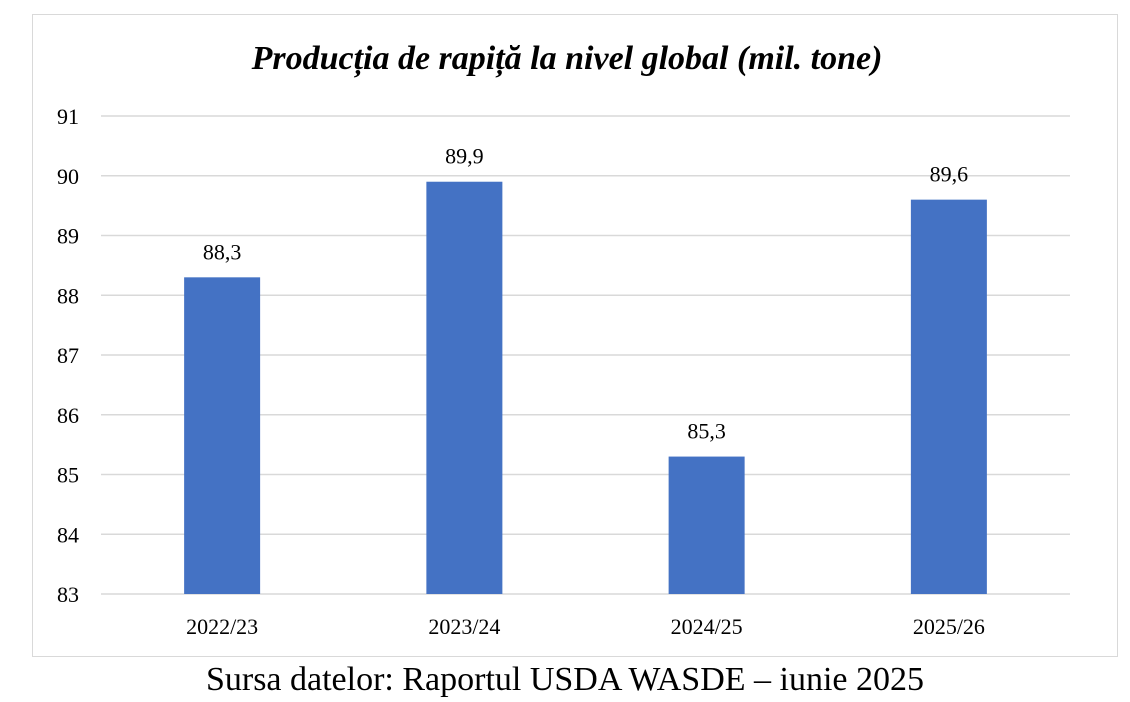 This screenshot has width=1130, height=702. Describe the element at coordinates (222, 626) in the screenshot. I see `x-tick-label: 2022/23` at that location.